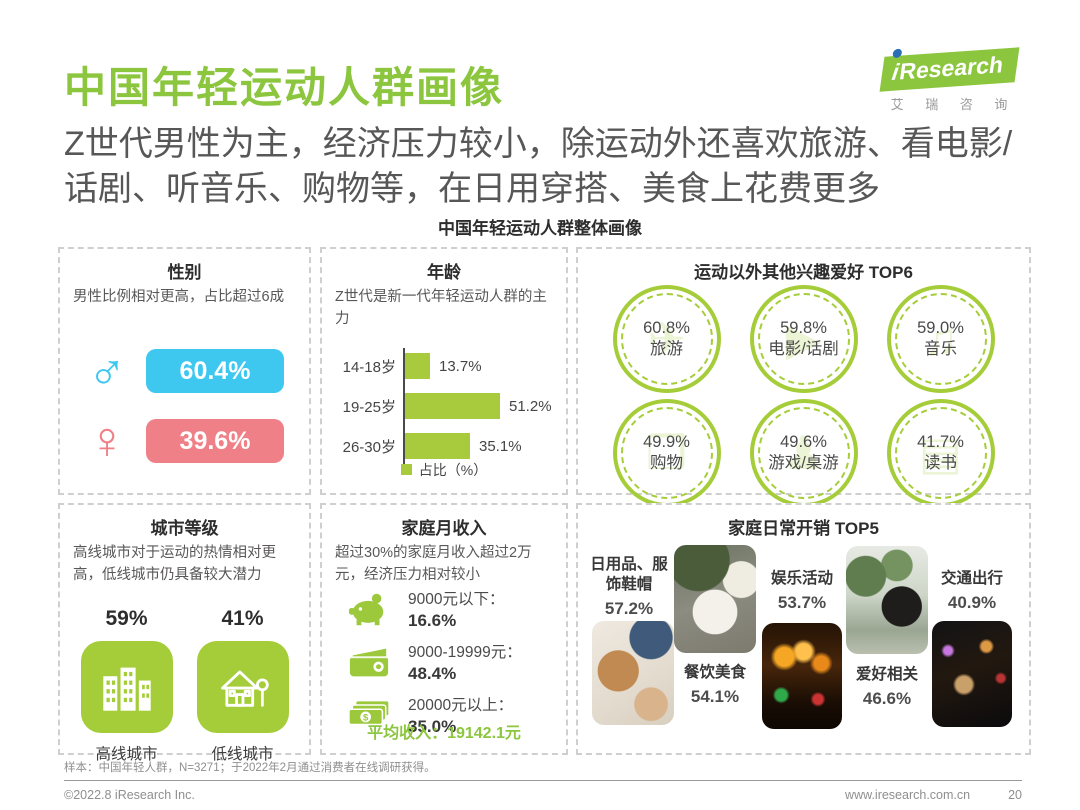  I want to click on interest-label: 音乐, so click(940, 349).